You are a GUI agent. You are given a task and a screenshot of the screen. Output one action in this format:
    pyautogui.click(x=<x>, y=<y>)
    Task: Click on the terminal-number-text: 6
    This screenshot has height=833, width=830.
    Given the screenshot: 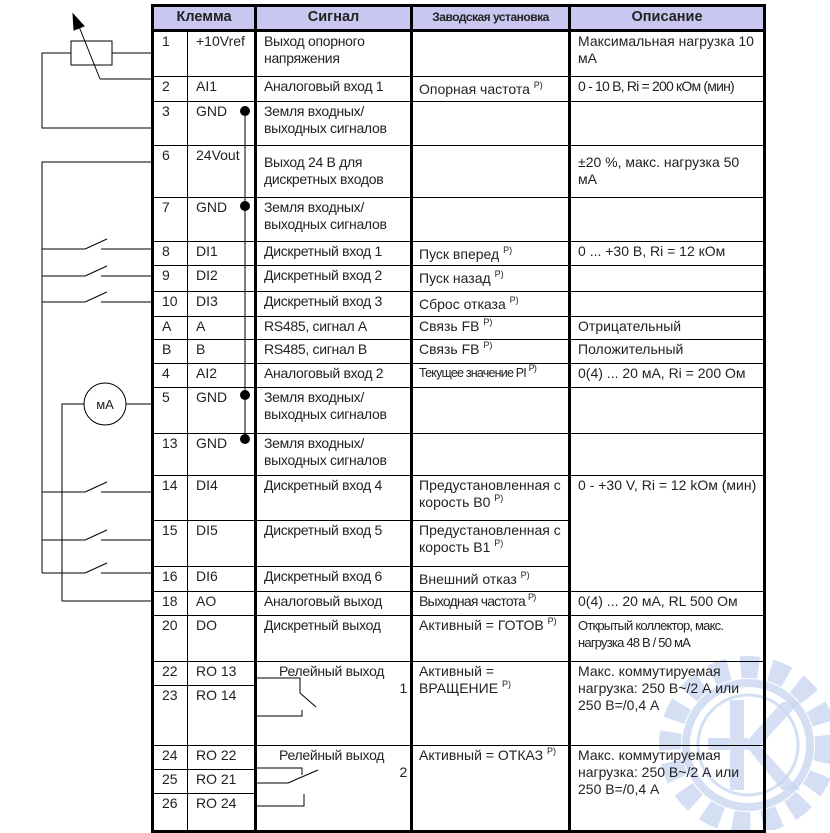 What is the action you would take?
    pyautogui.click(x=166, y=155)
    